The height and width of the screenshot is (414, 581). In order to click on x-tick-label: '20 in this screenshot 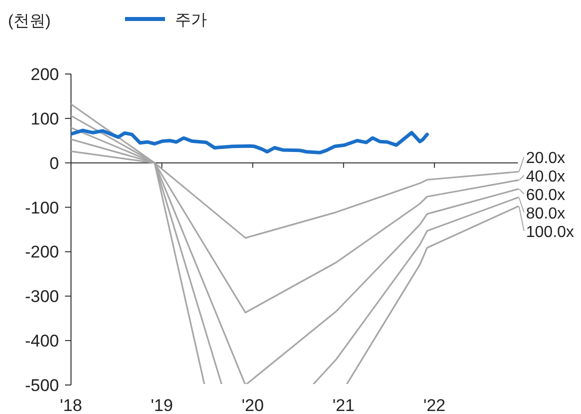, I will do `click(253, 405)`.